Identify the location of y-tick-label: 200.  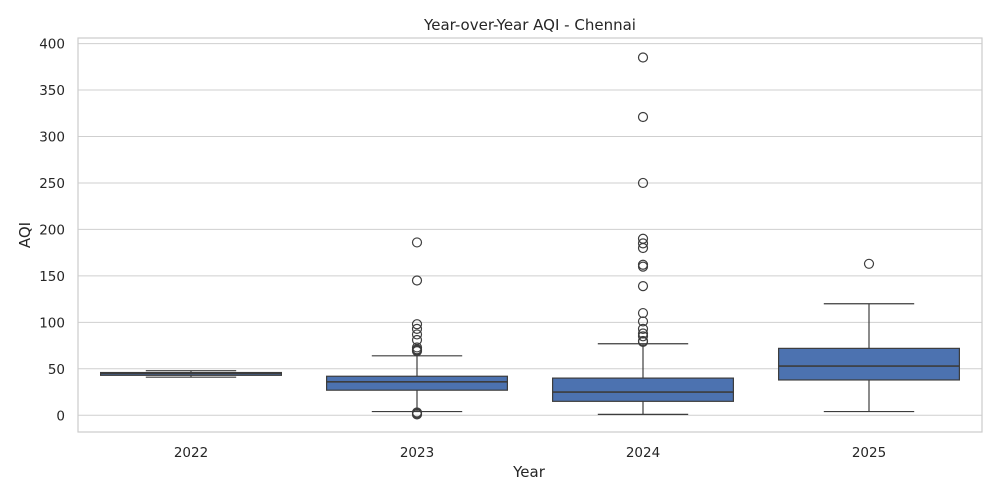
(52, 230).